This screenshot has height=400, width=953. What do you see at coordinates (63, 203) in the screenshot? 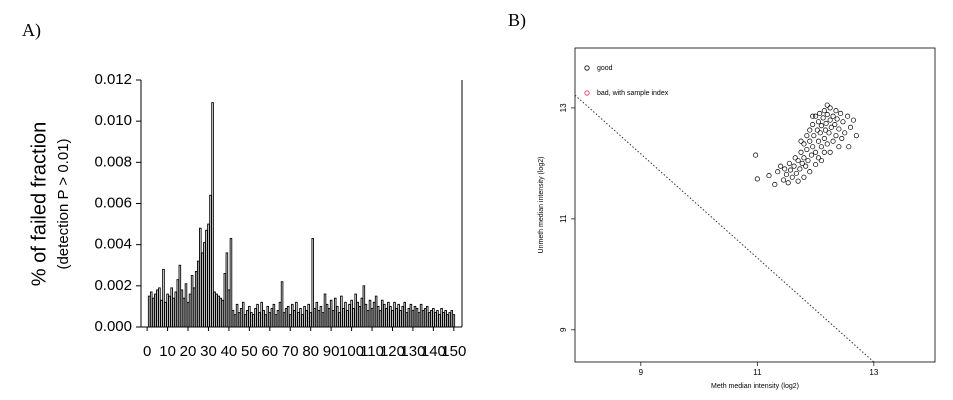
I see `y-axis-label: (detection P > 0.01)` at bounding box center [63, 203].